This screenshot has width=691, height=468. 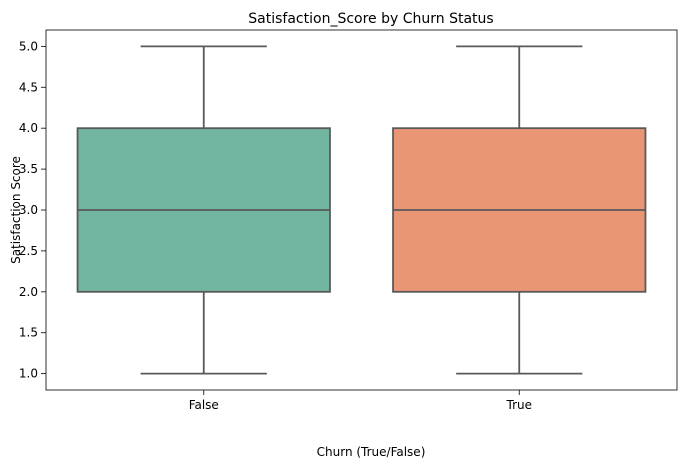 I want to click on y-tick-label: 2.0, so click(x=28, y=292).